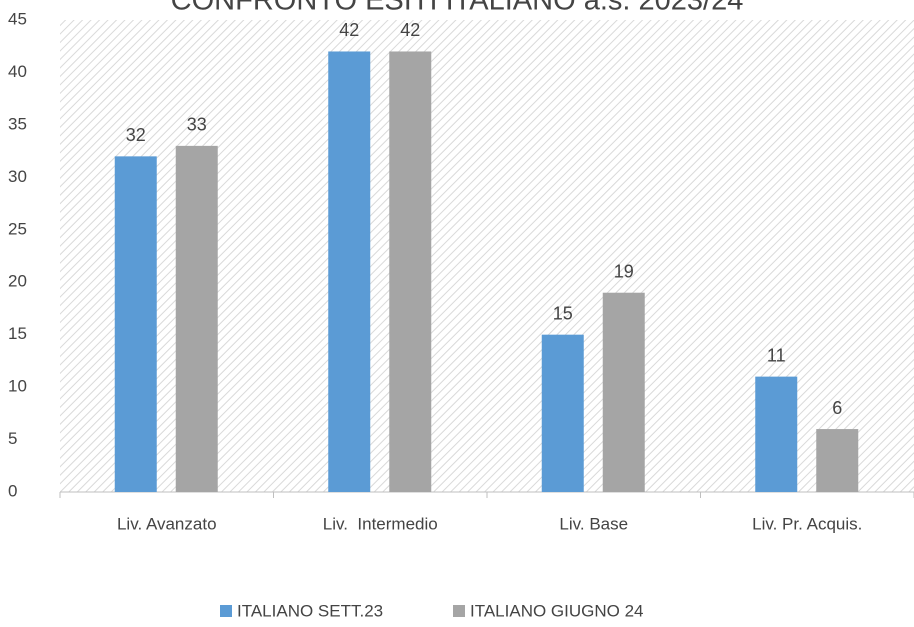  Describe the element at coordinates (197, 125) in the screenshot. I see `data-label: 33` at that location.